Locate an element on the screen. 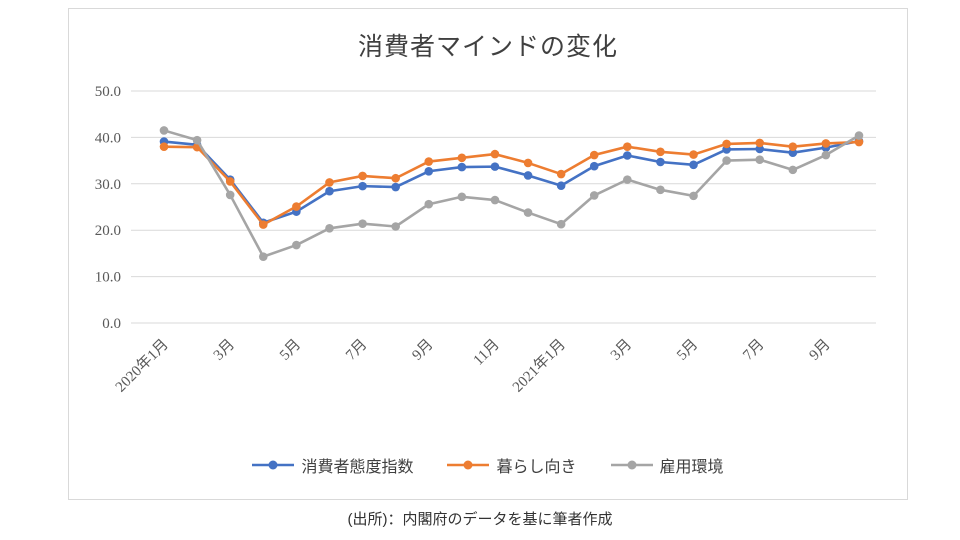  legend-item: 雇用環境 is located at coordinates (667, 465).